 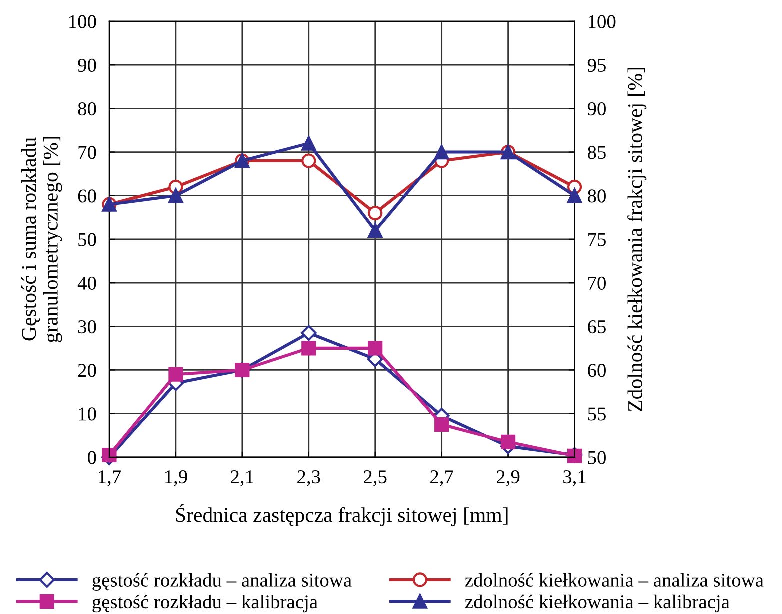 What do you see at coordinates (87, 196) in the screenshot?
I see `y-tick-label: 60` at bounding box center [87, 196].